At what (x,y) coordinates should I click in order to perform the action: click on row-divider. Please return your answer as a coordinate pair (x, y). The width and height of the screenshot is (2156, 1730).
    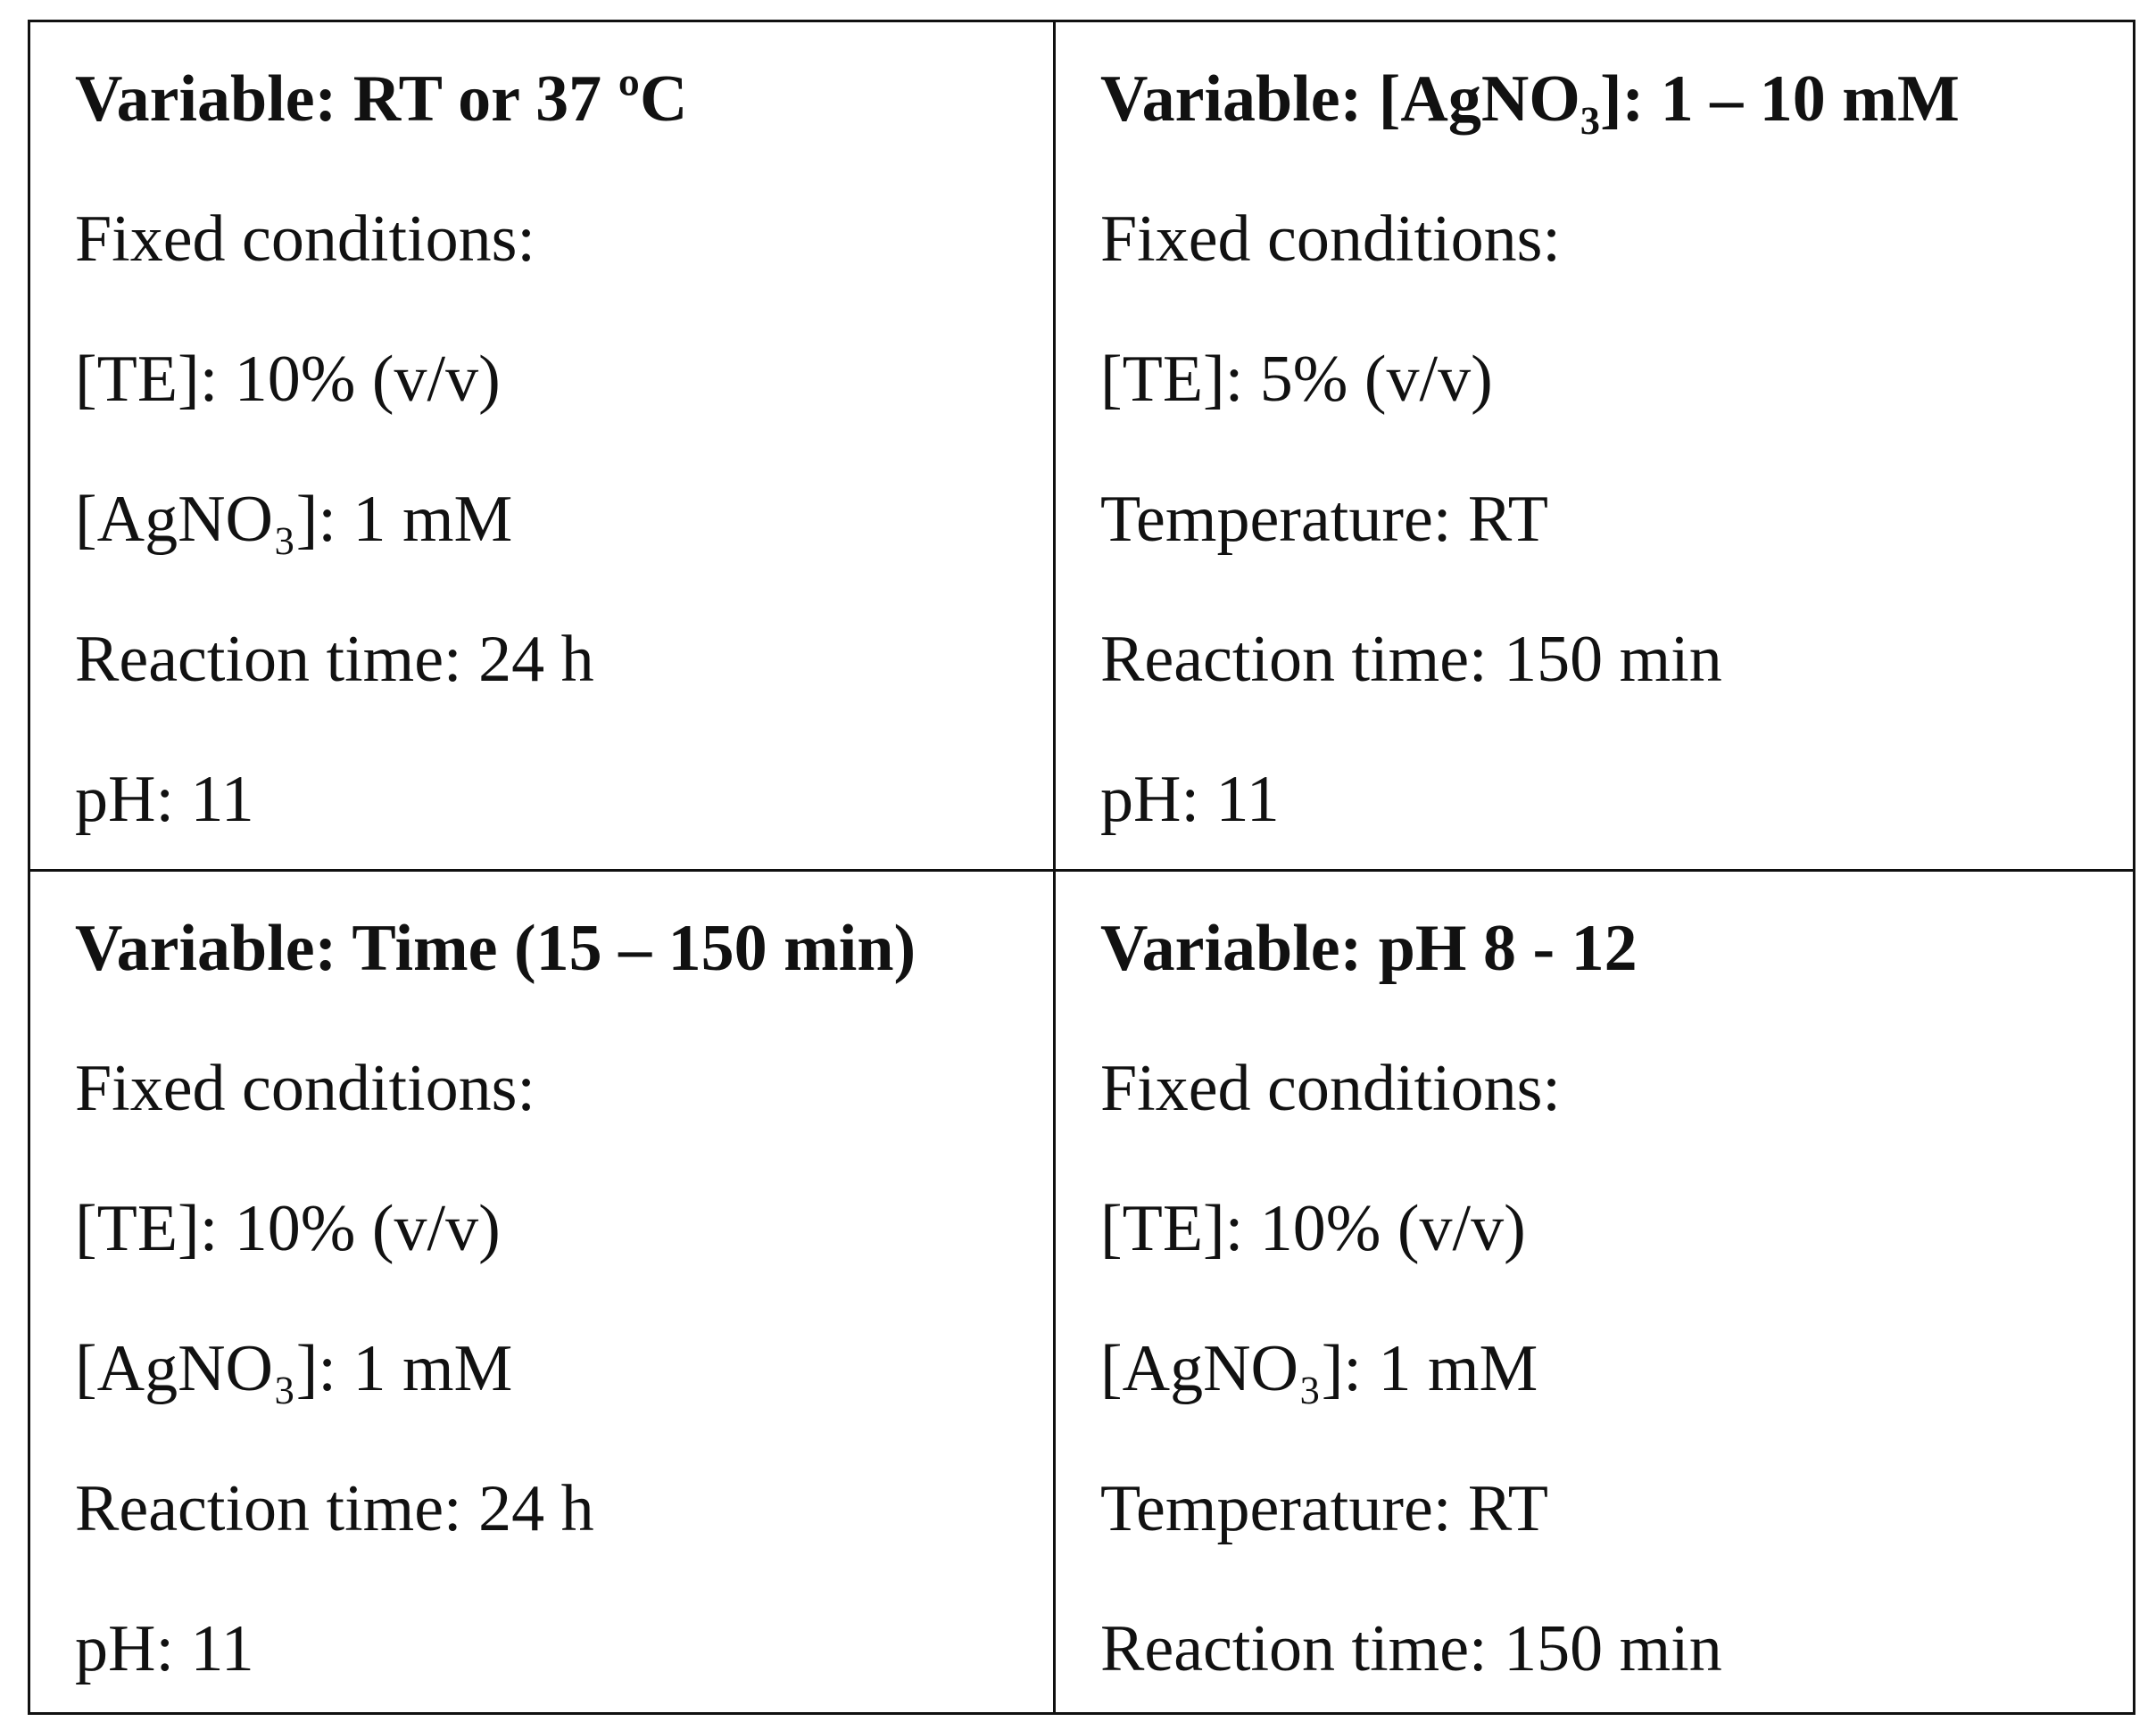
    Looking at the image, I should click on (1081, 870).